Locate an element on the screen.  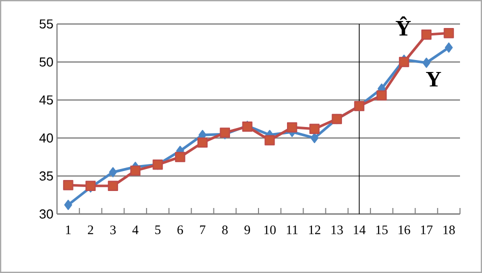
x-tick-label: 7 is located at coordinates (203, 230).